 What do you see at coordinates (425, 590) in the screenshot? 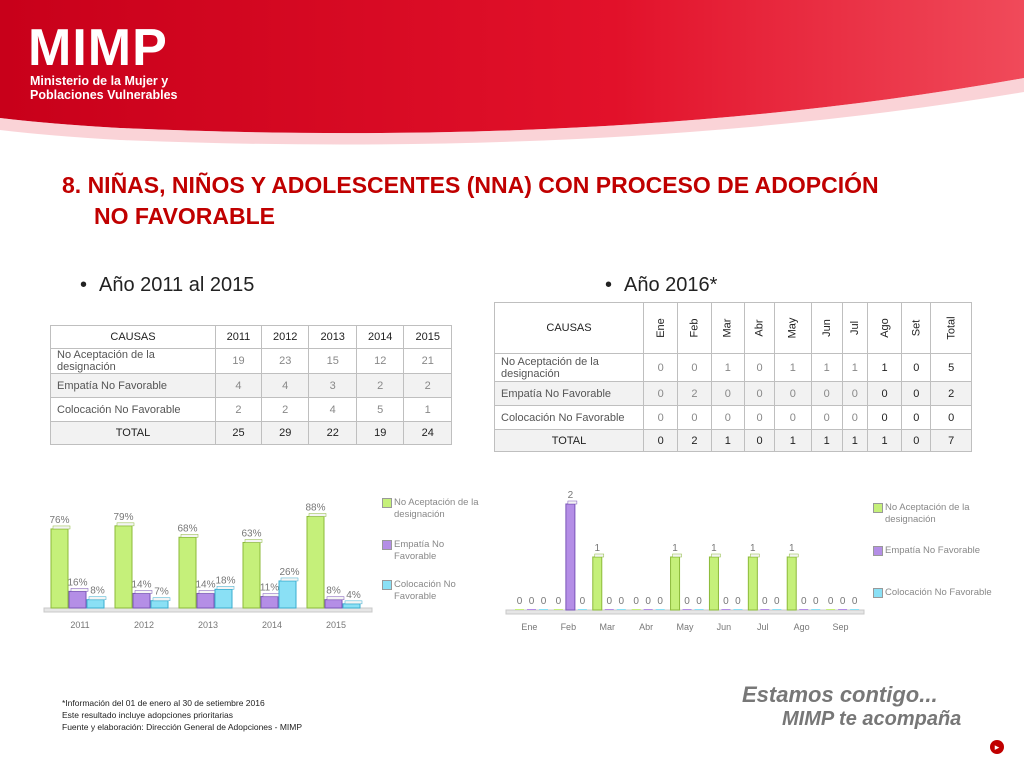
I see `legend-label: Colocación No Favorable` at bounding box center [425, 590].